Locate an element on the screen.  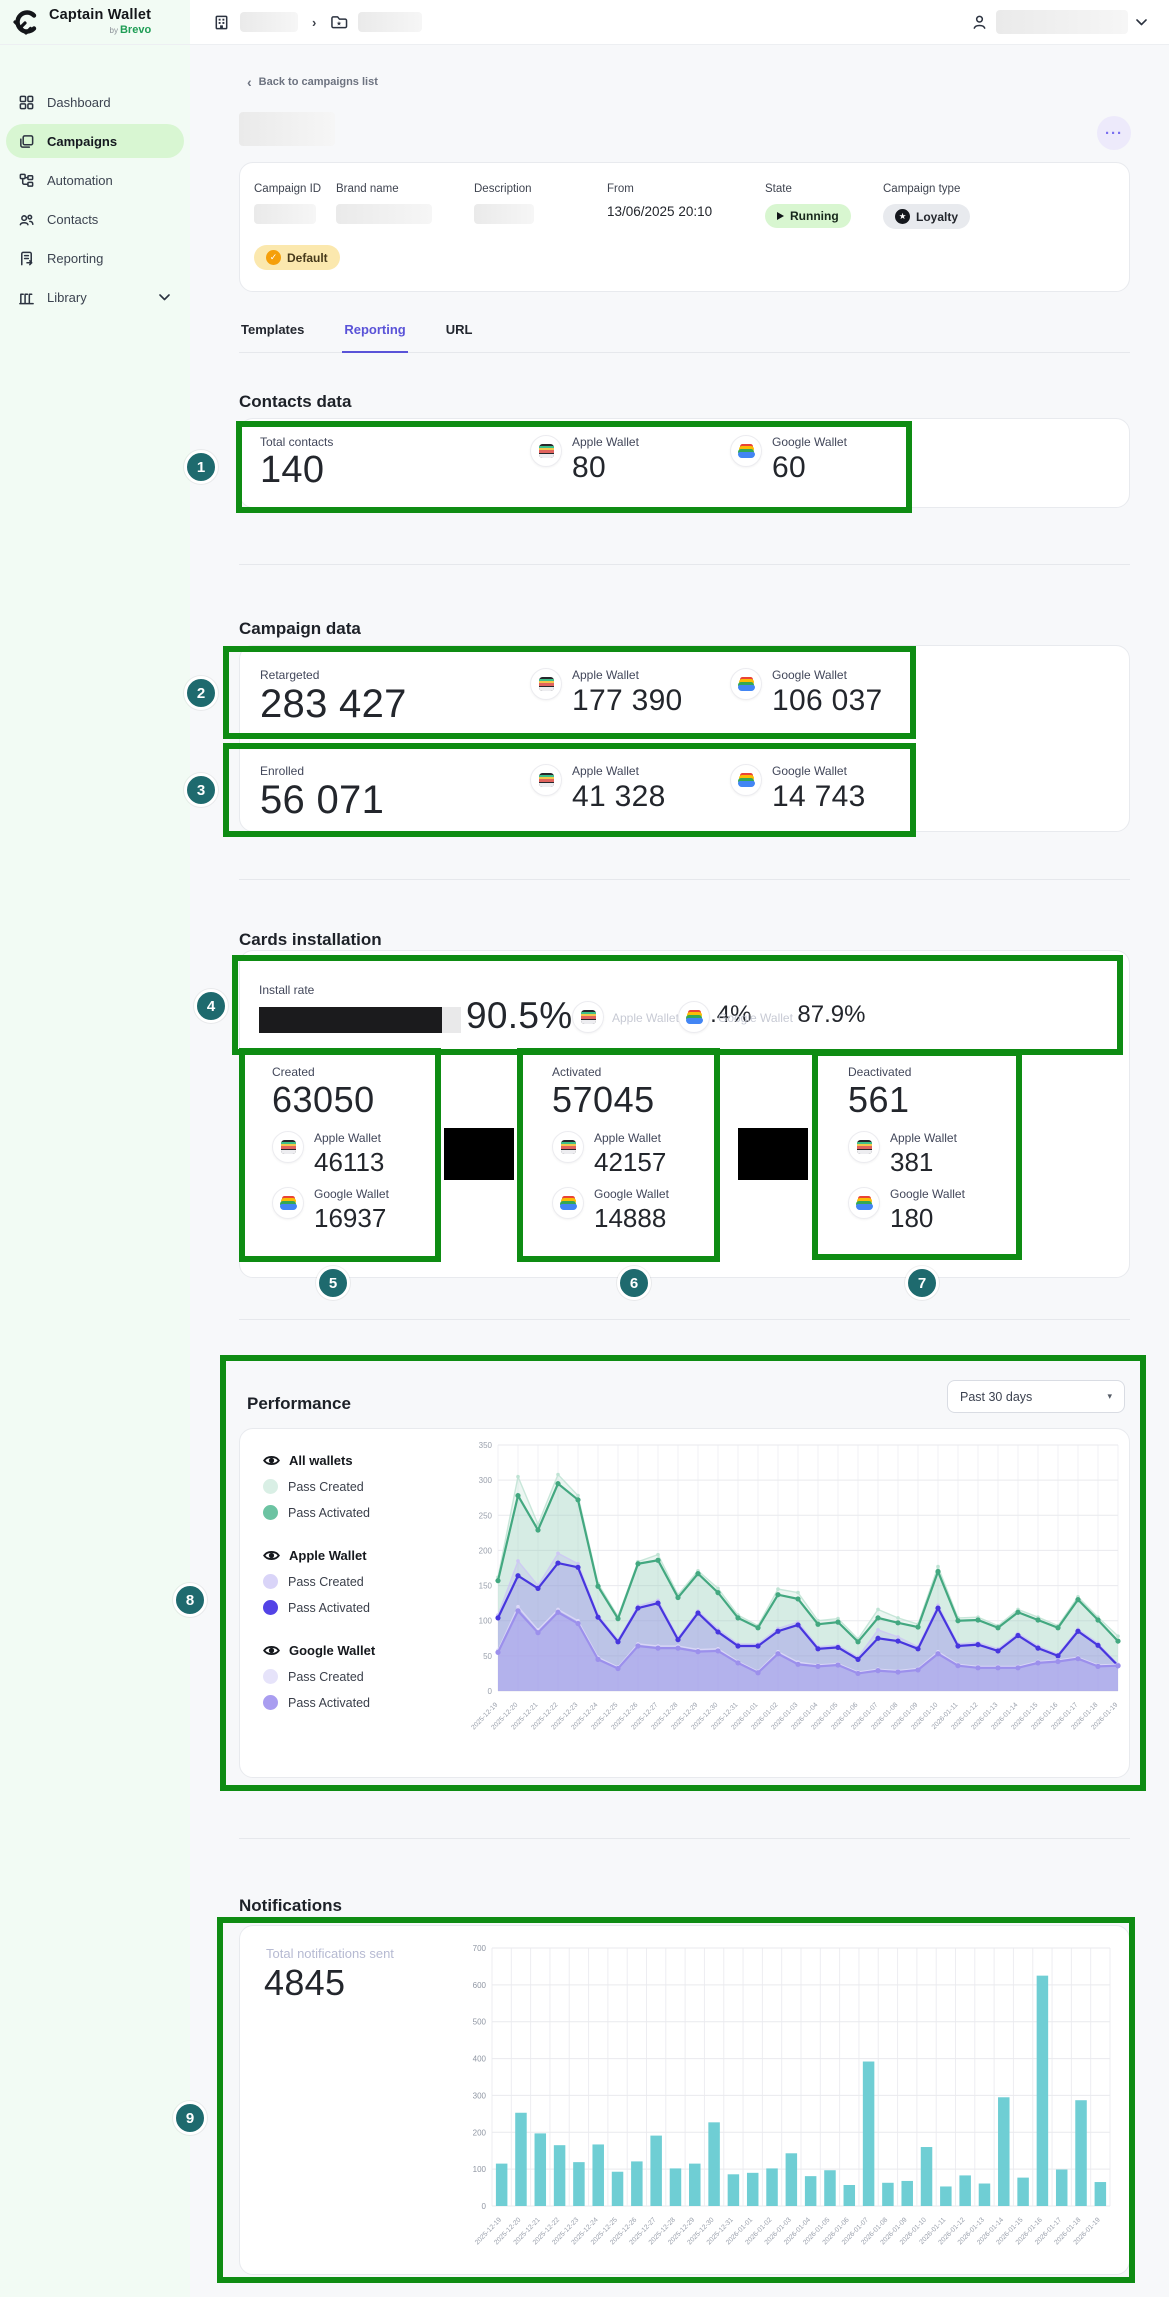
reporting-icon is located at coordinates (27, 258).